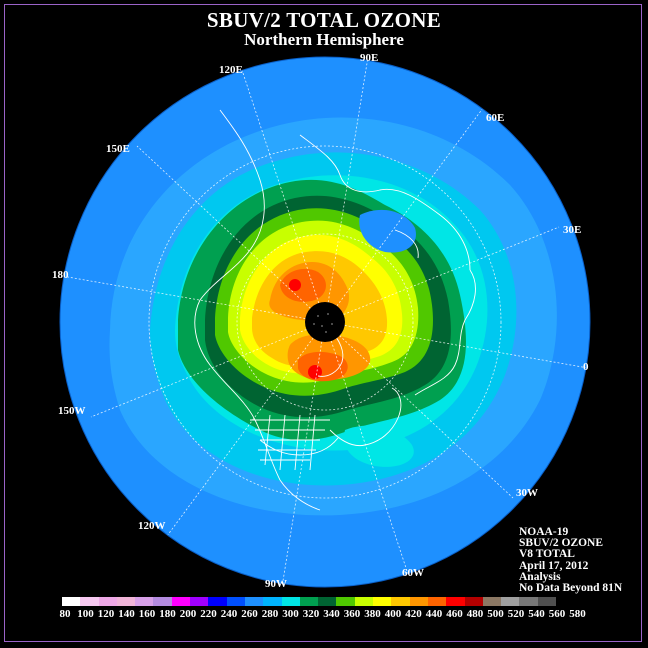 Image resolution: width=648 pixels, height=648 pixels. I want to click on ozone-peak-south, so click(315, 372).